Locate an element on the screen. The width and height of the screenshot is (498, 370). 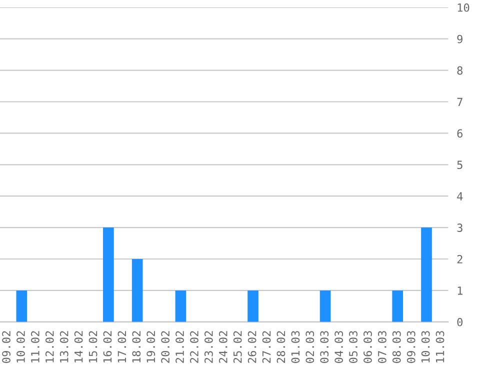
x-tick-label: 12.02 is located at coordinates (49, 346).